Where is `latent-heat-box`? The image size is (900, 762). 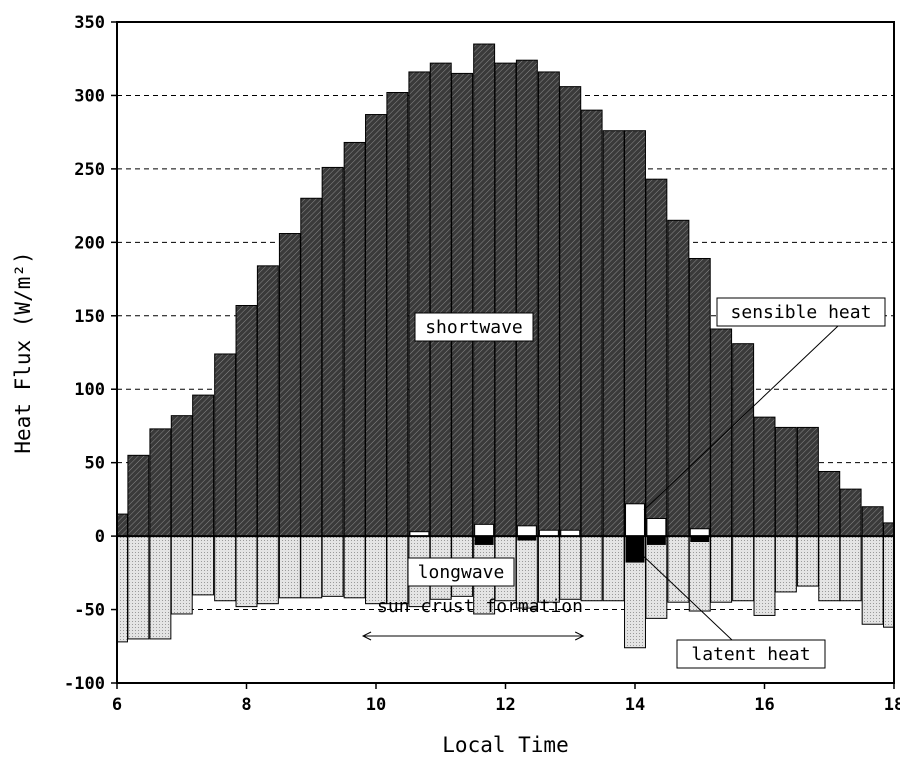
latent-heat-box is located at coordinates (751, 654).